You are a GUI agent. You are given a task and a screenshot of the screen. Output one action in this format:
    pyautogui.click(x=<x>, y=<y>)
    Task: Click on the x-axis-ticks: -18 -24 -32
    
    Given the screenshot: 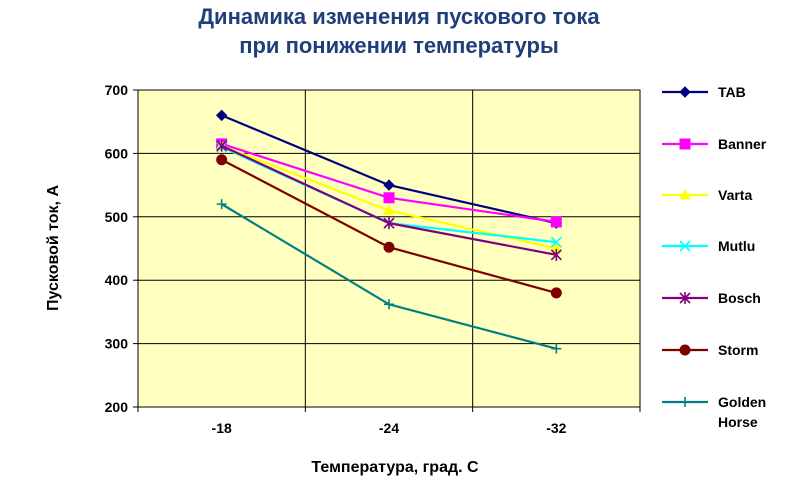 What is the action you would take?
    pyautogui.click(x=389, y=421)
    